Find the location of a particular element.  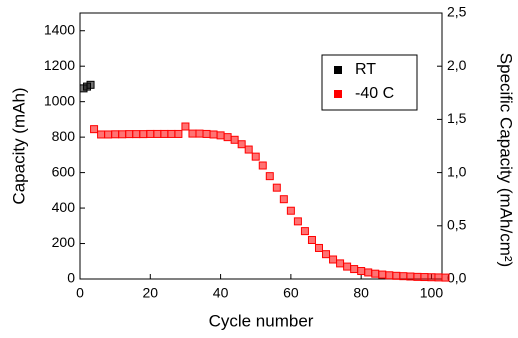

x-tick-label: 20 is located at coordinates (151, 293).